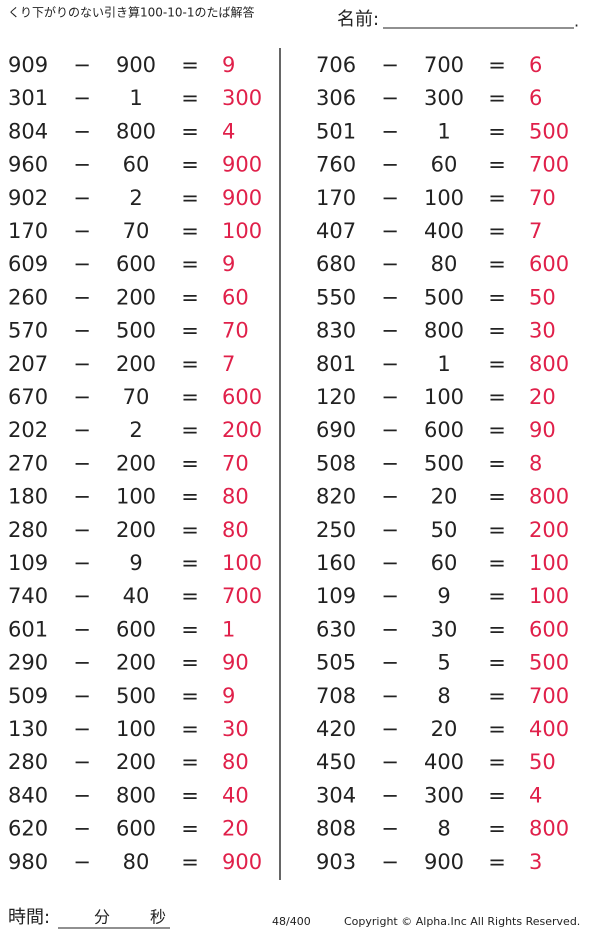 The image size is (600, 935). Describe the element at coordinates (443, 829) in the screenshot. I see `subtrahend: 8` at that location.